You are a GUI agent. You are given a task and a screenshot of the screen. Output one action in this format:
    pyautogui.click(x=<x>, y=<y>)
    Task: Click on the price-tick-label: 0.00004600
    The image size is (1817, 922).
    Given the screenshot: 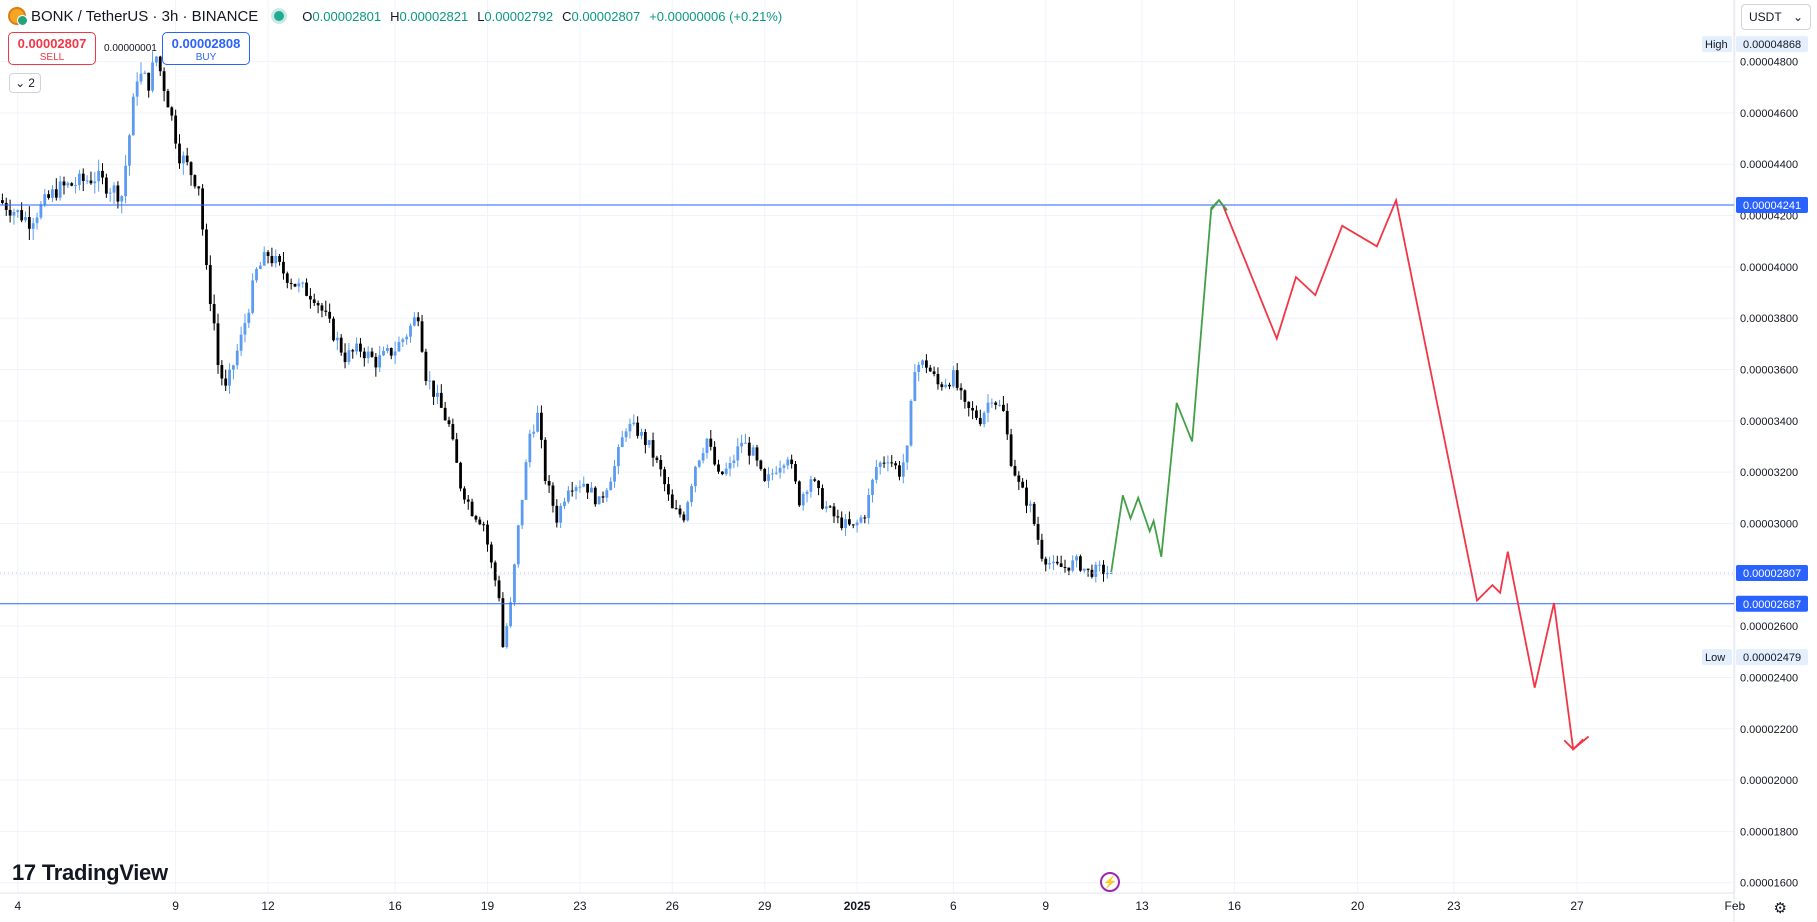 What is the action you would take?
    pyautogui.click(x=1769, y=114)
    